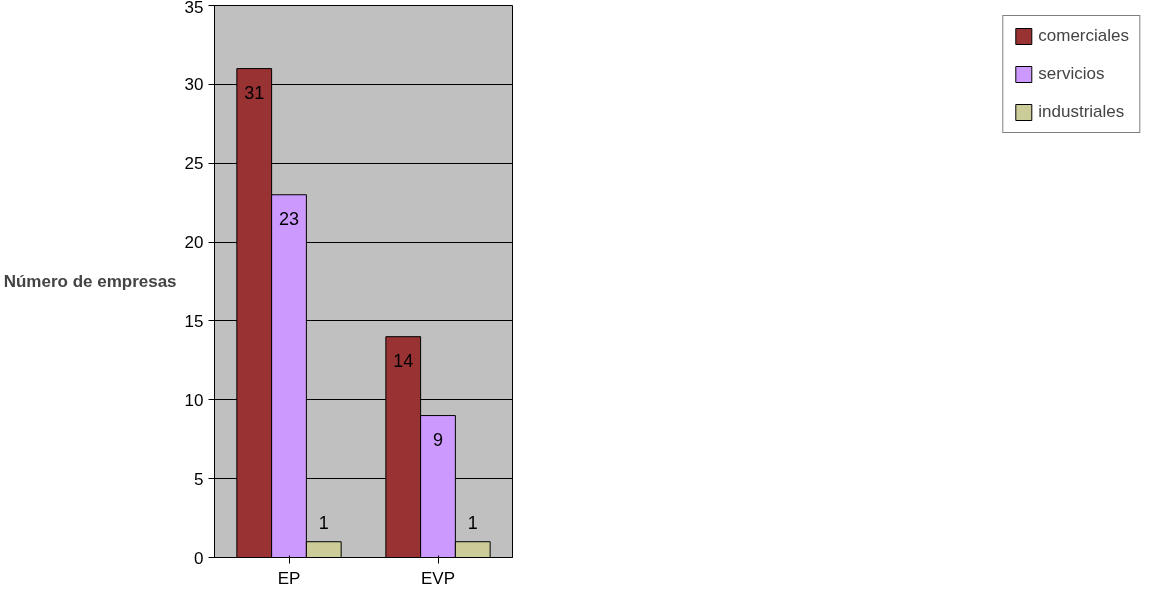 The width and height of the screenshot is (1166, 606). What do you see at coordinates (194, 321) in the screenshot?
I see `y-tick-label: 15` at bounding box center [194, 321].